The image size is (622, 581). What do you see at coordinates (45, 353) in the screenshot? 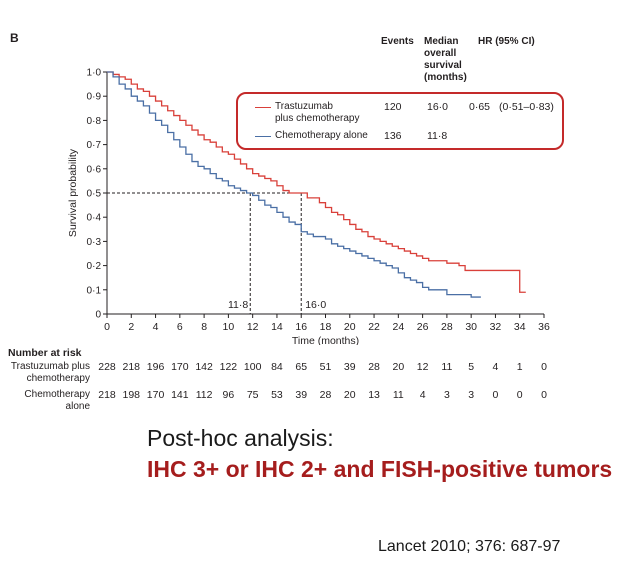
I see `risk-table-title: Number at risk` at bounding box center [45, 353].